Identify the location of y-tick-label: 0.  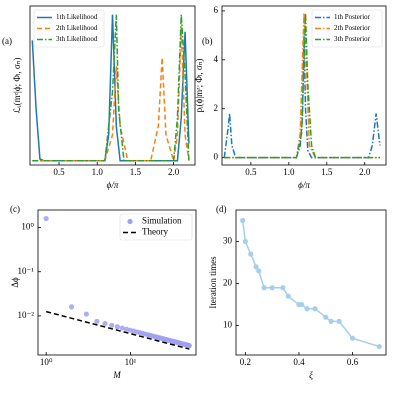
(216, 157).